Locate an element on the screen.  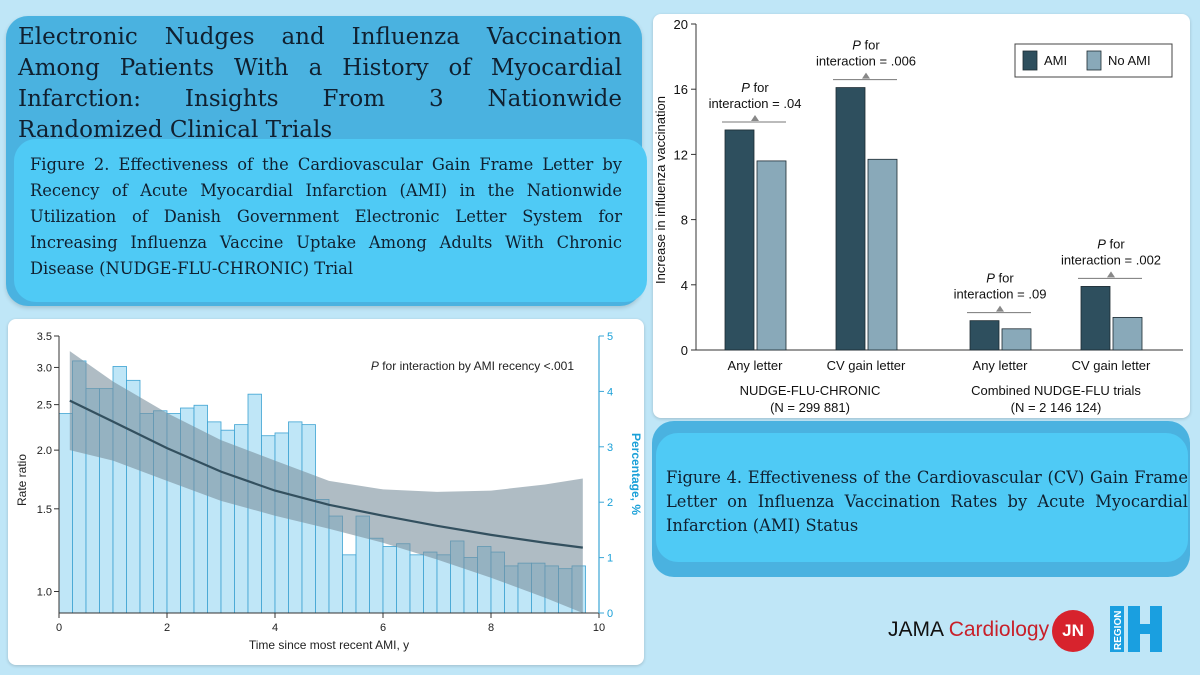
y2-tick-label: 4 is located at coordinates (610, 392).